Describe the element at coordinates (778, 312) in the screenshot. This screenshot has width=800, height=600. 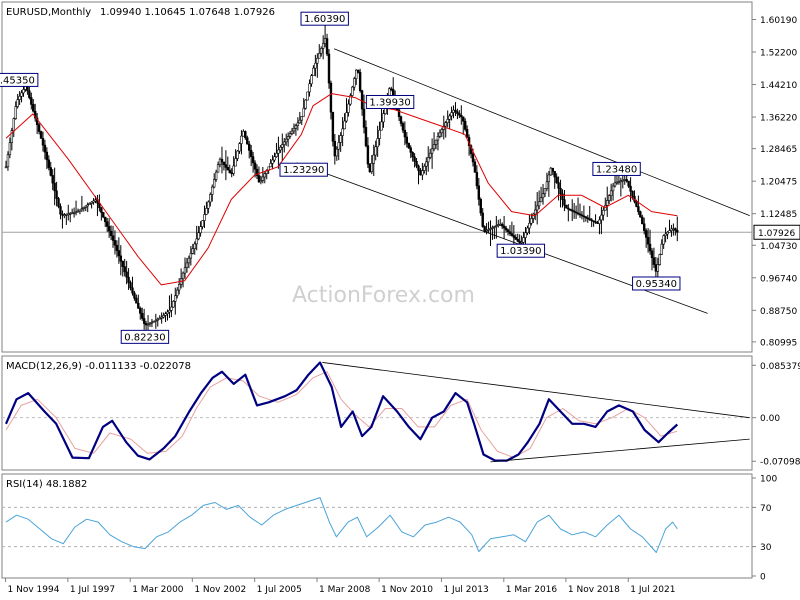
I see `price-axis-label: 0.88750` at that location.